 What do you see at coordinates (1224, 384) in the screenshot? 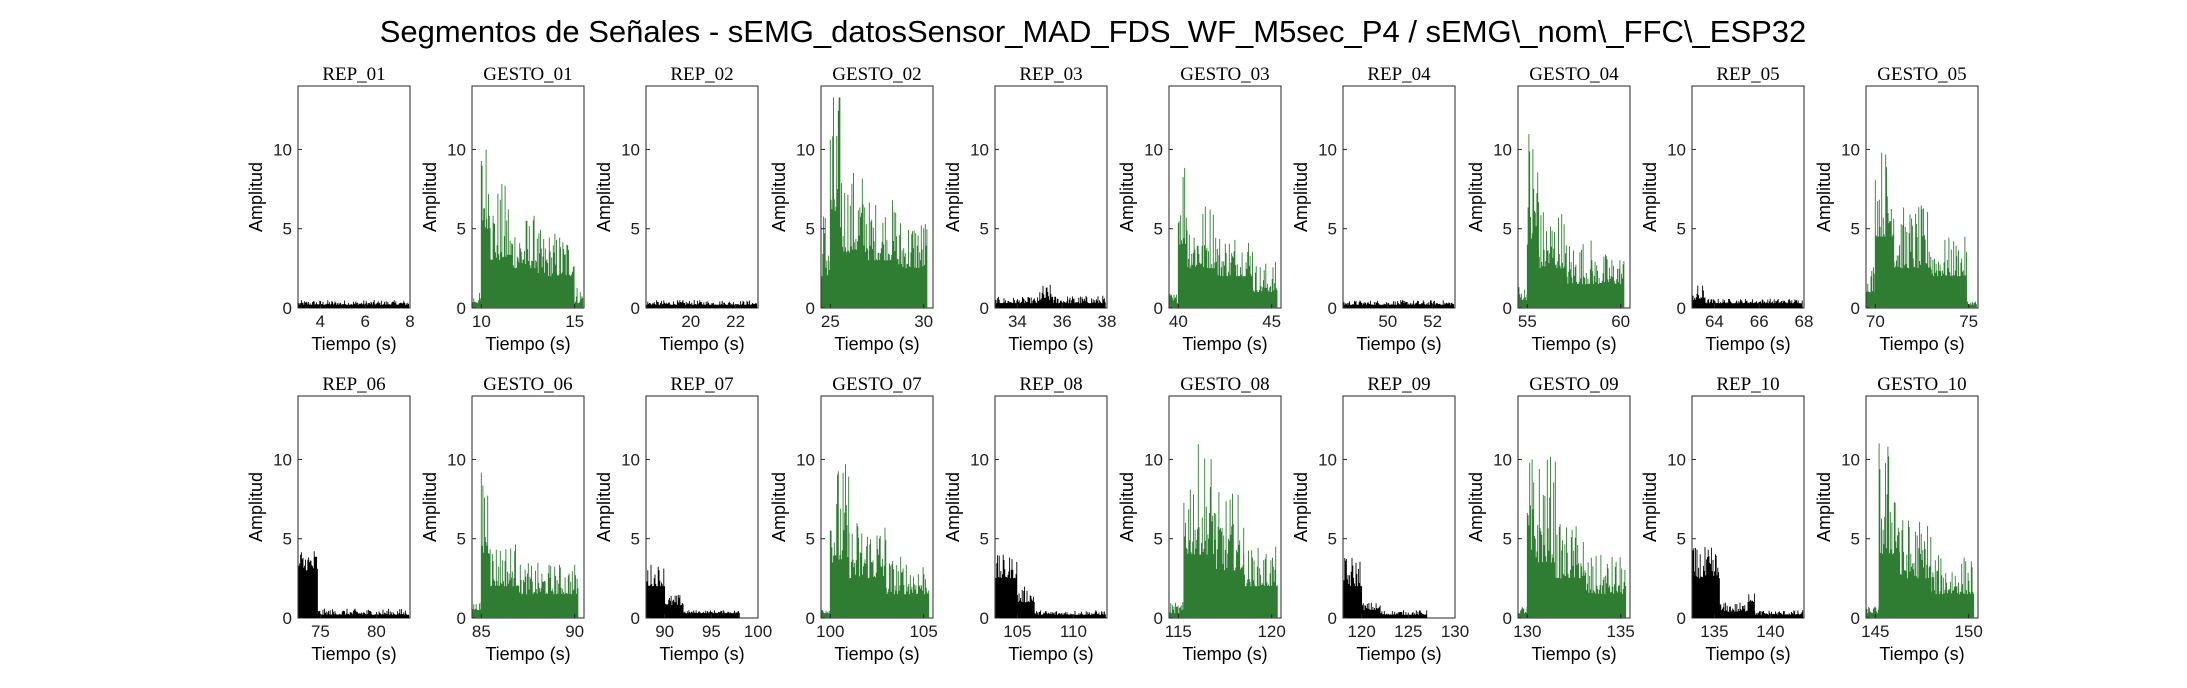
I see `subplot-title: GESTO_08` at bounding box center [1224, 384].